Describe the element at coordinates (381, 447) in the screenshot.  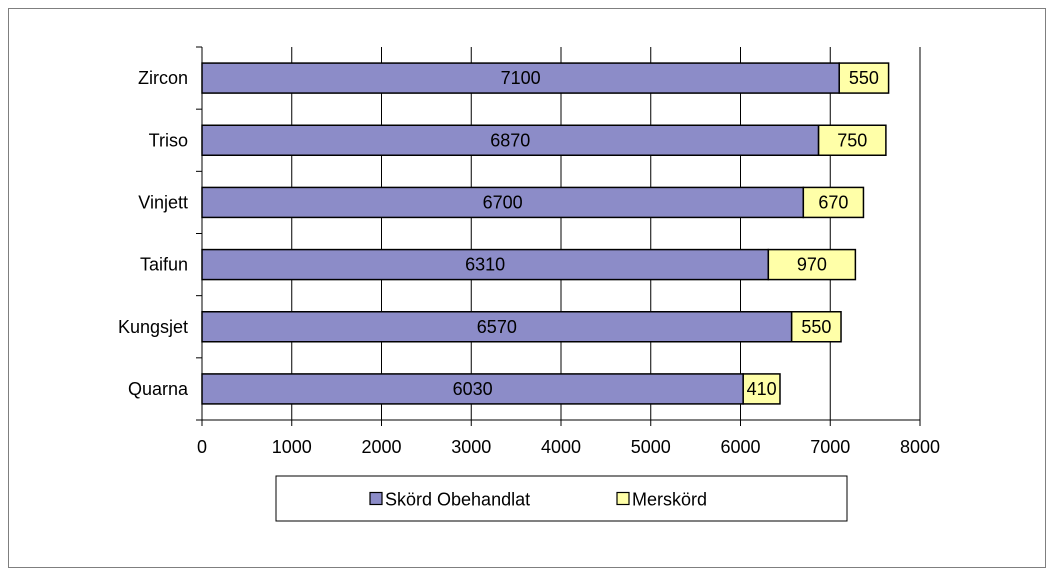
I see `x-tick-label: 2000` at that location.